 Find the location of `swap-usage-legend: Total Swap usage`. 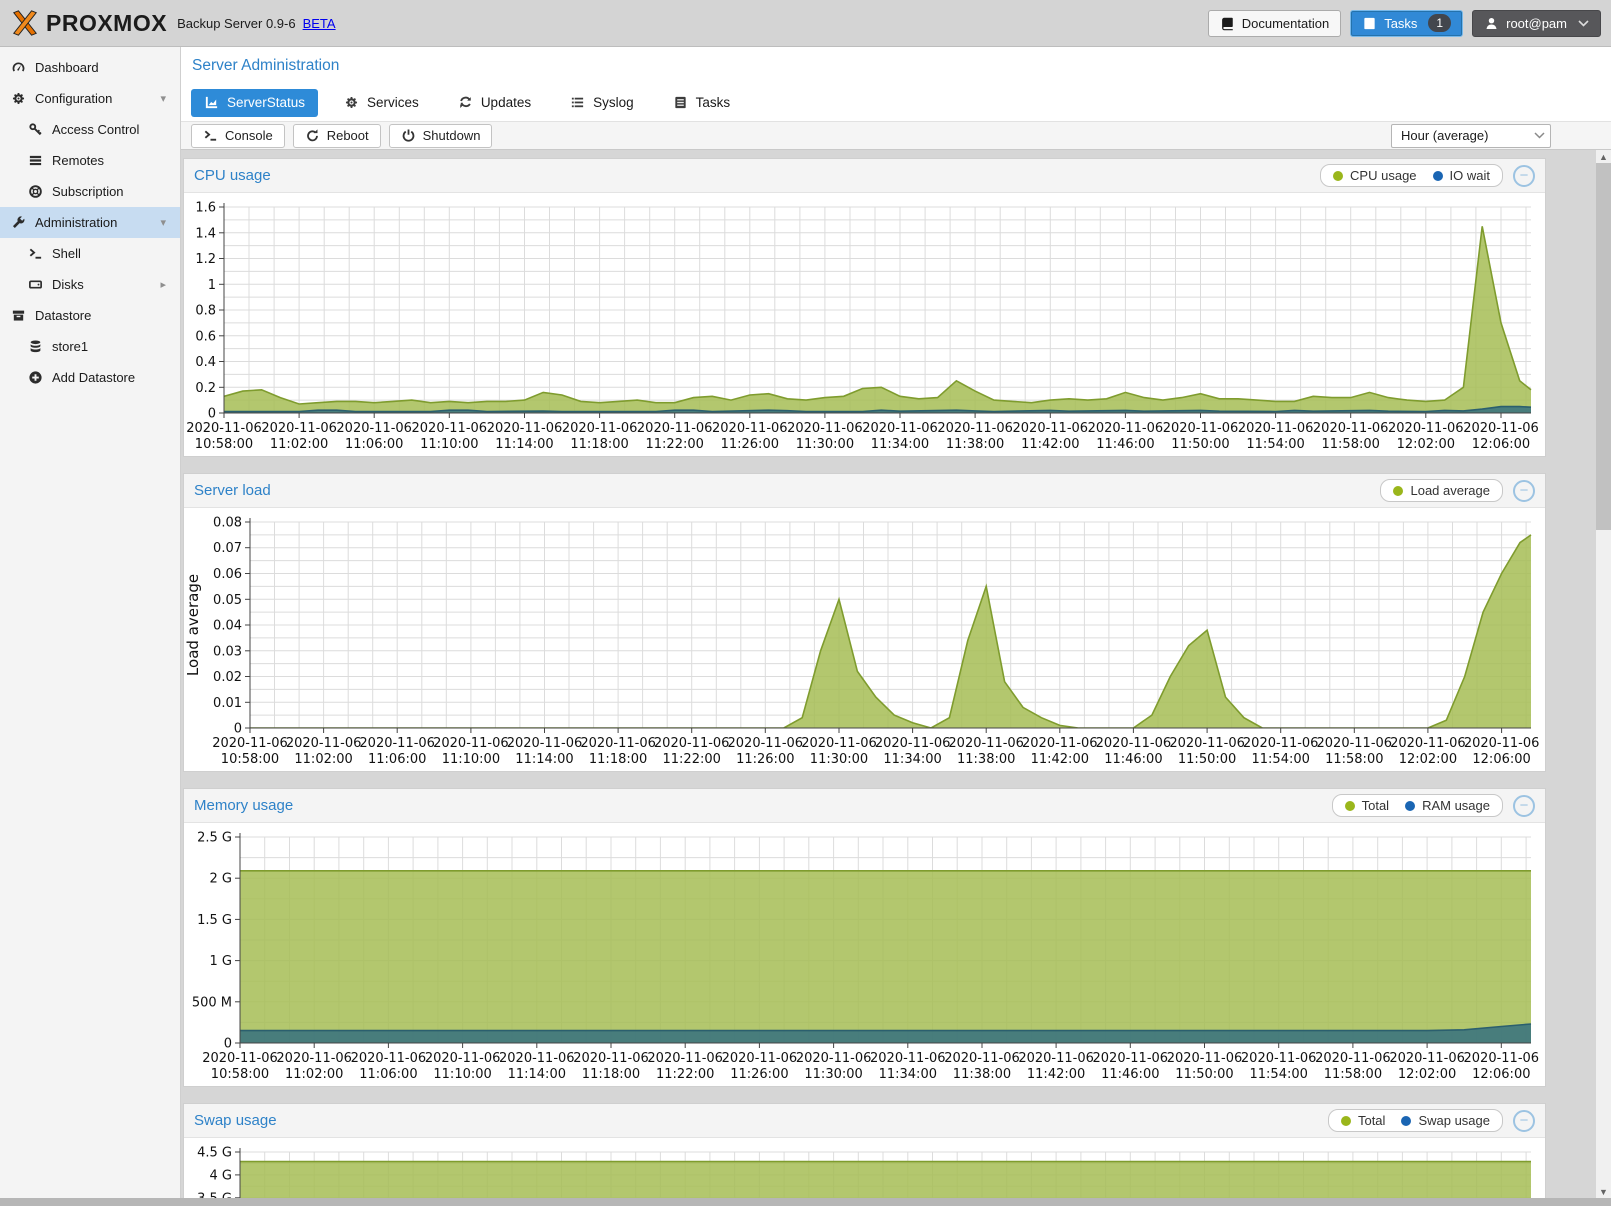

swap-usage-legend: Total Swap usage is located at coordinates (1415, 1120).